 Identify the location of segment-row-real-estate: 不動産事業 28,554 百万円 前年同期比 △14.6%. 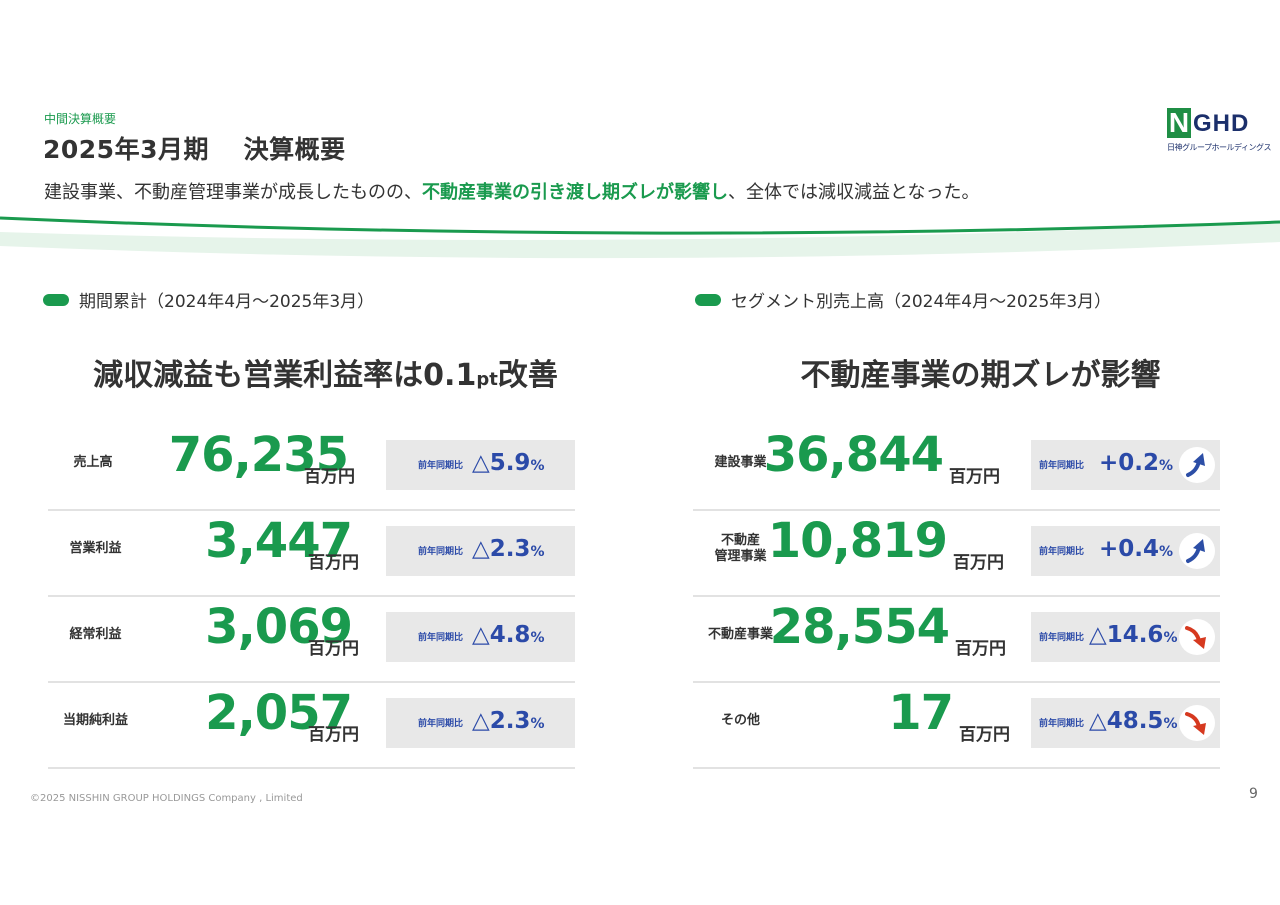
(956, 639).